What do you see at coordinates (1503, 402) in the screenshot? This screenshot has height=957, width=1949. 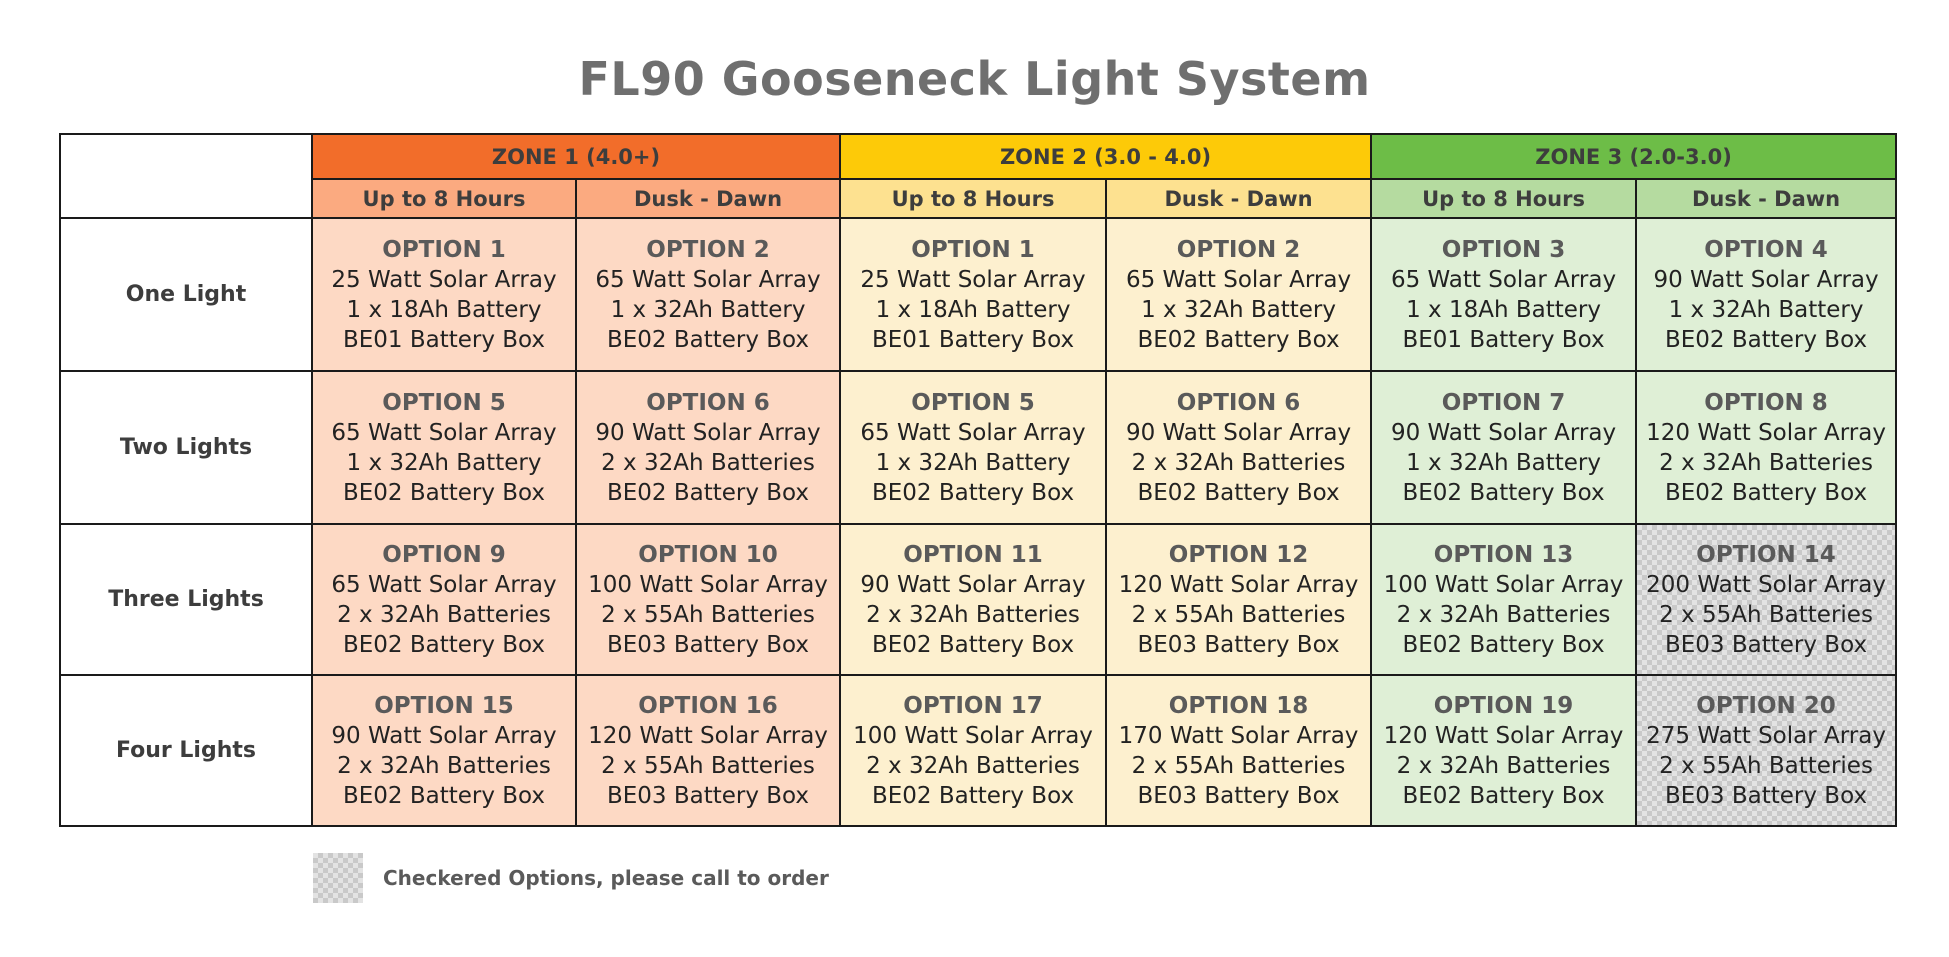 I see `option-name: OPTION 7` at bounding box center [1503, 402].